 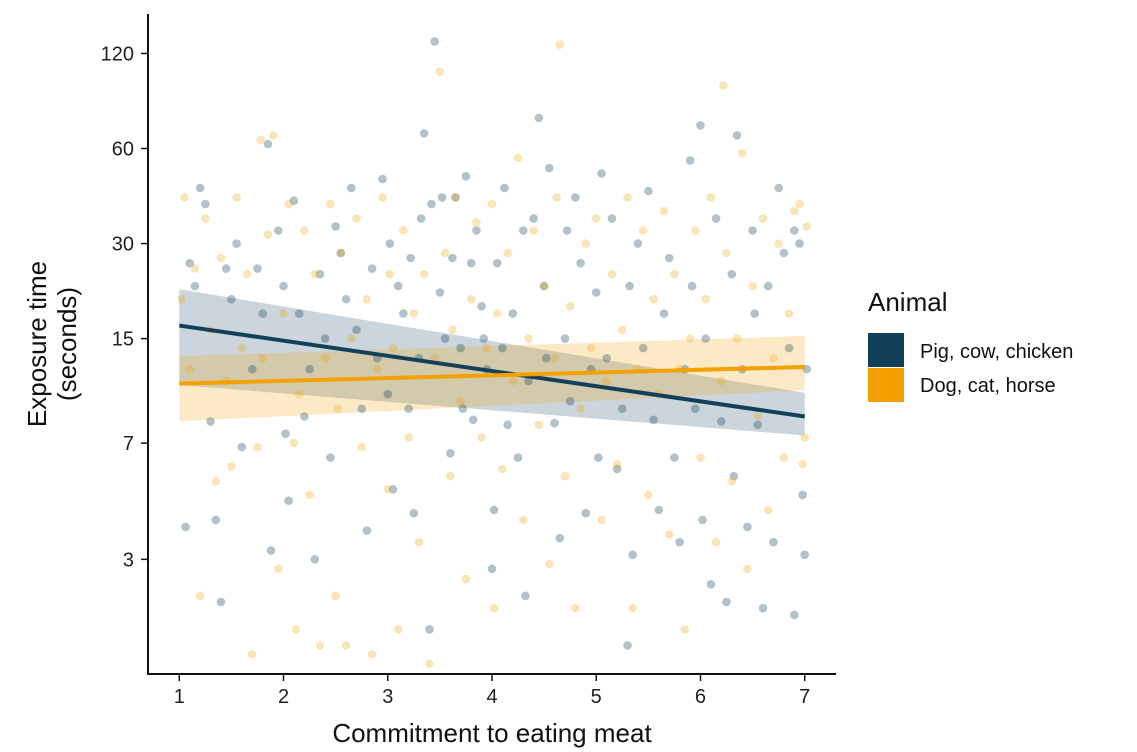 What do you see at coordinates (907, 302) in the screenshot?
I see `legend-title: Animal` at bounding box center [907, 302].